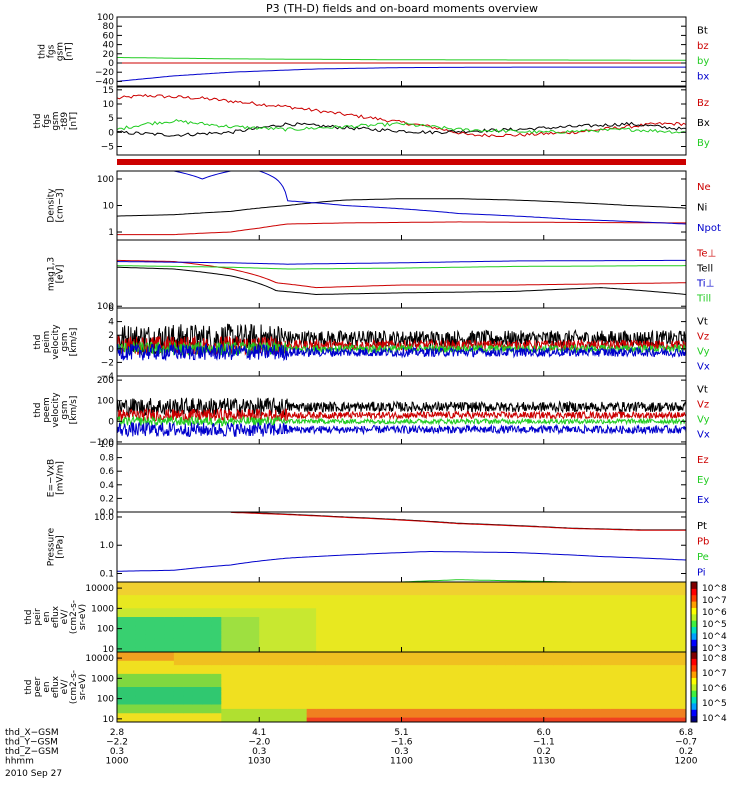  Describe the element at coordinates (401, 274) in the screenshot. I see `series-line-red` at that location.